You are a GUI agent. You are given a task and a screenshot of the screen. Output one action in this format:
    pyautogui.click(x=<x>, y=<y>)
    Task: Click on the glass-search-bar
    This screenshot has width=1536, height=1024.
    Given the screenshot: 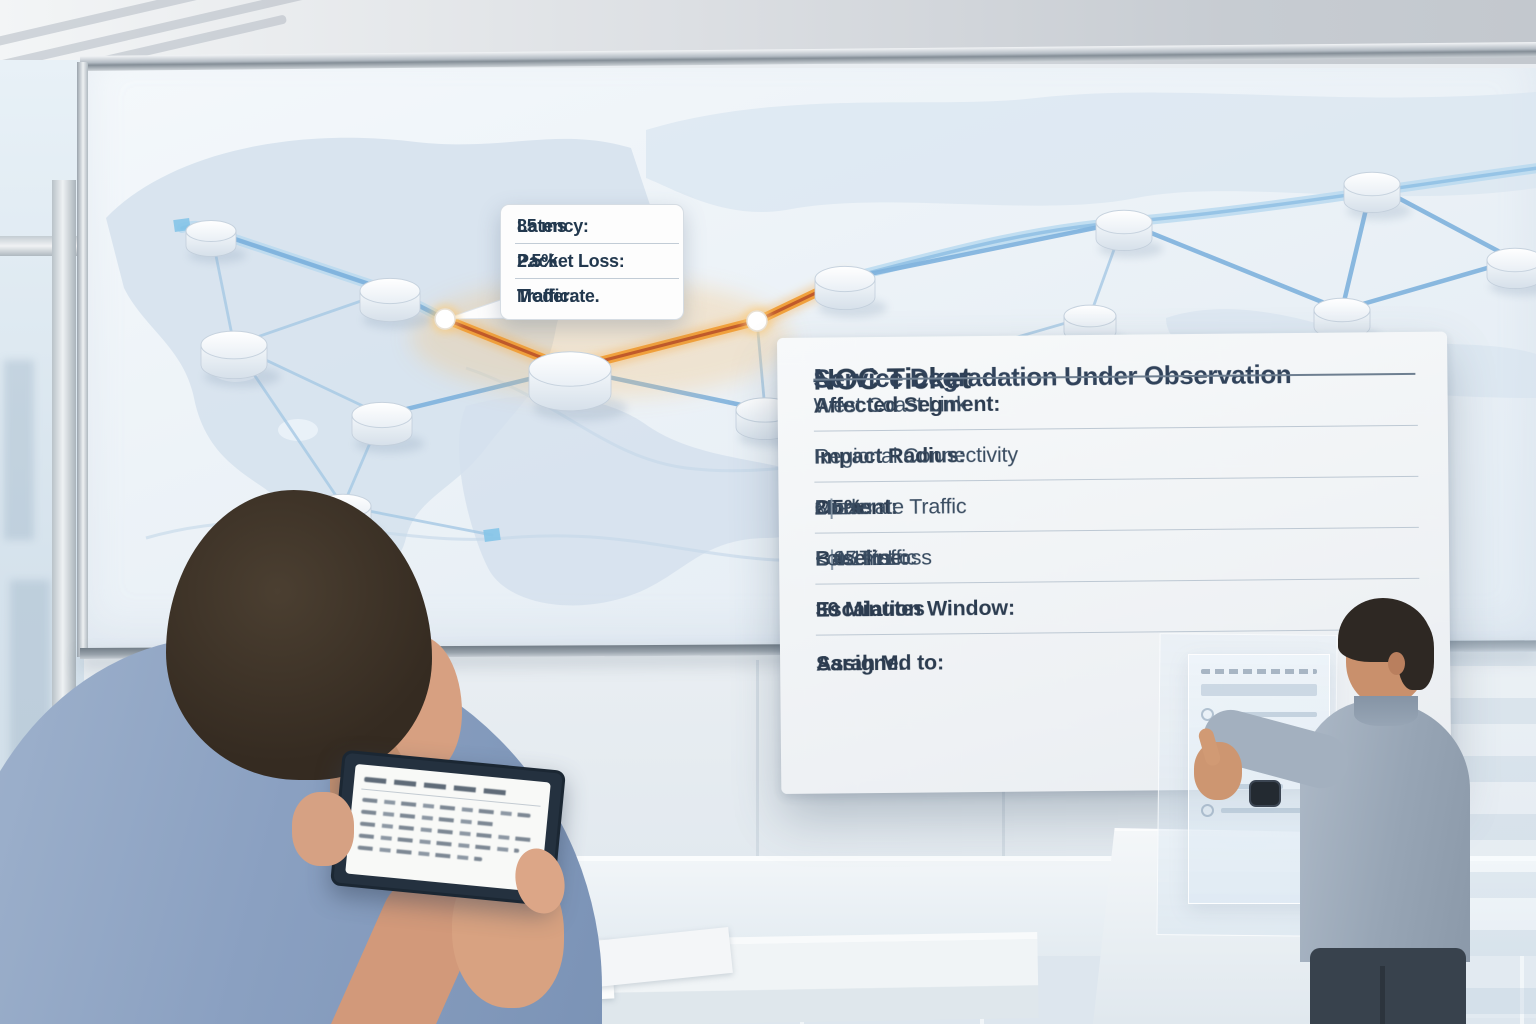 What is the action you would take?
    pyautogui.click(x=1259, y=690)
    